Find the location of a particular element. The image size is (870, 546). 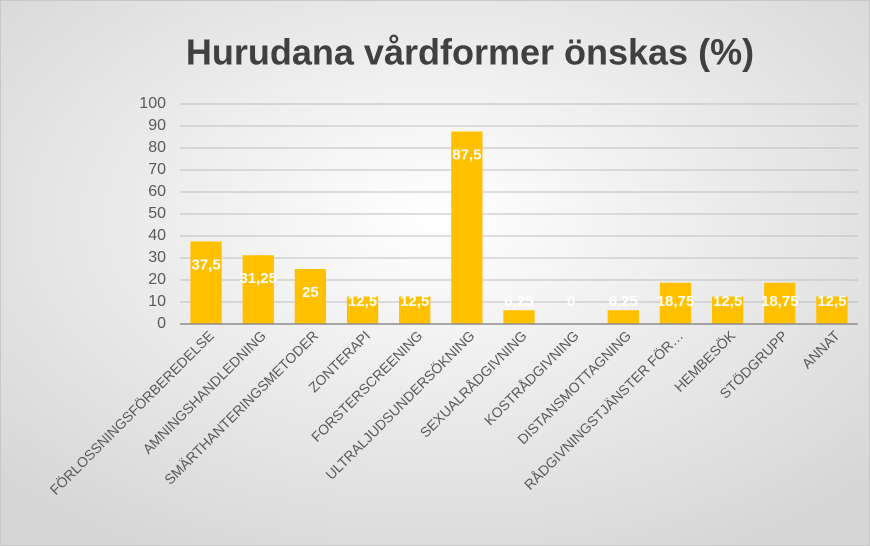

y-tick-label: 50 is located at coordinates (157, 213).